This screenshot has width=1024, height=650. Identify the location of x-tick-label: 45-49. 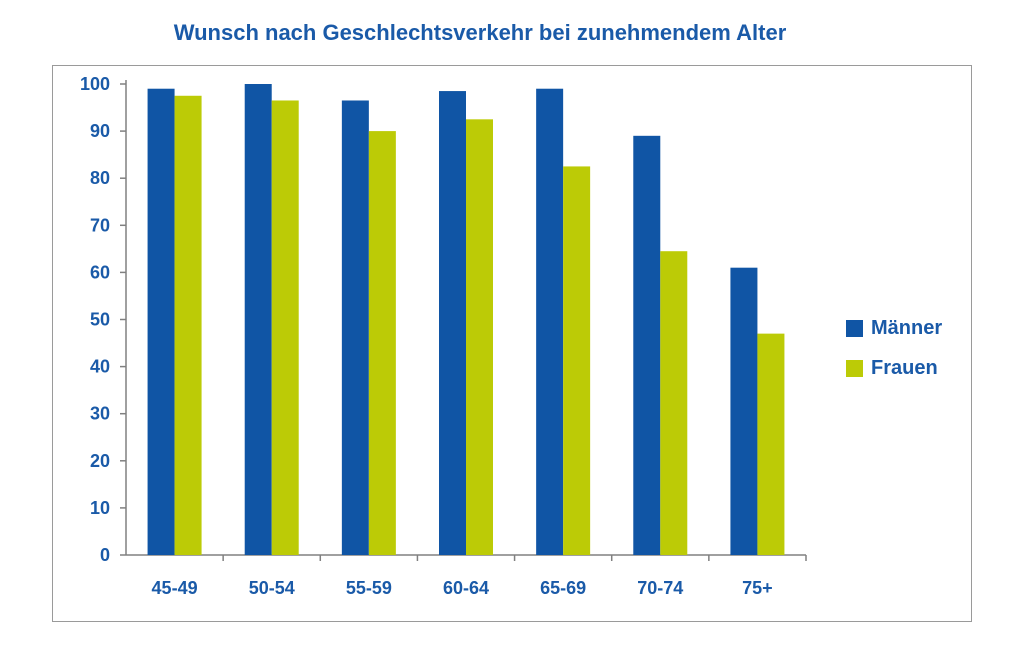
(175, 588).